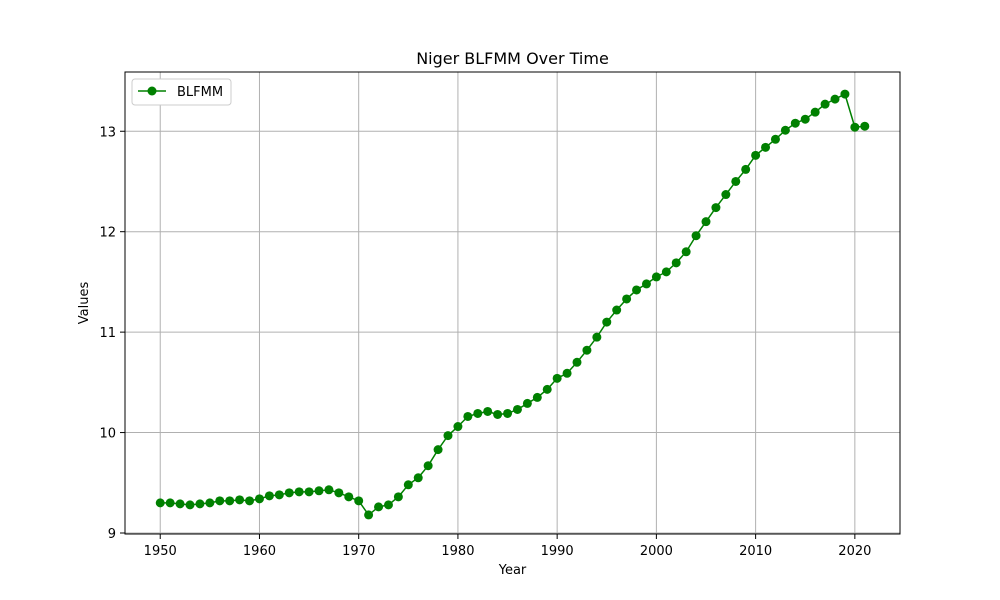  I want to click on x-axis-label: Year, so click(512, 570).